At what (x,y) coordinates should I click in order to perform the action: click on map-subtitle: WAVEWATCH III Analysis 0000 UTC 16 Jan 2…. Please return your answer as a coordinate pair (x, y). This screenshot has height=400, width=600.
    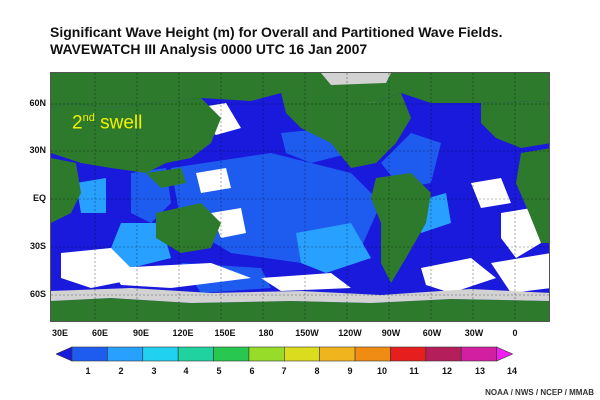
    Looking at the image, I should click on (209, 49).